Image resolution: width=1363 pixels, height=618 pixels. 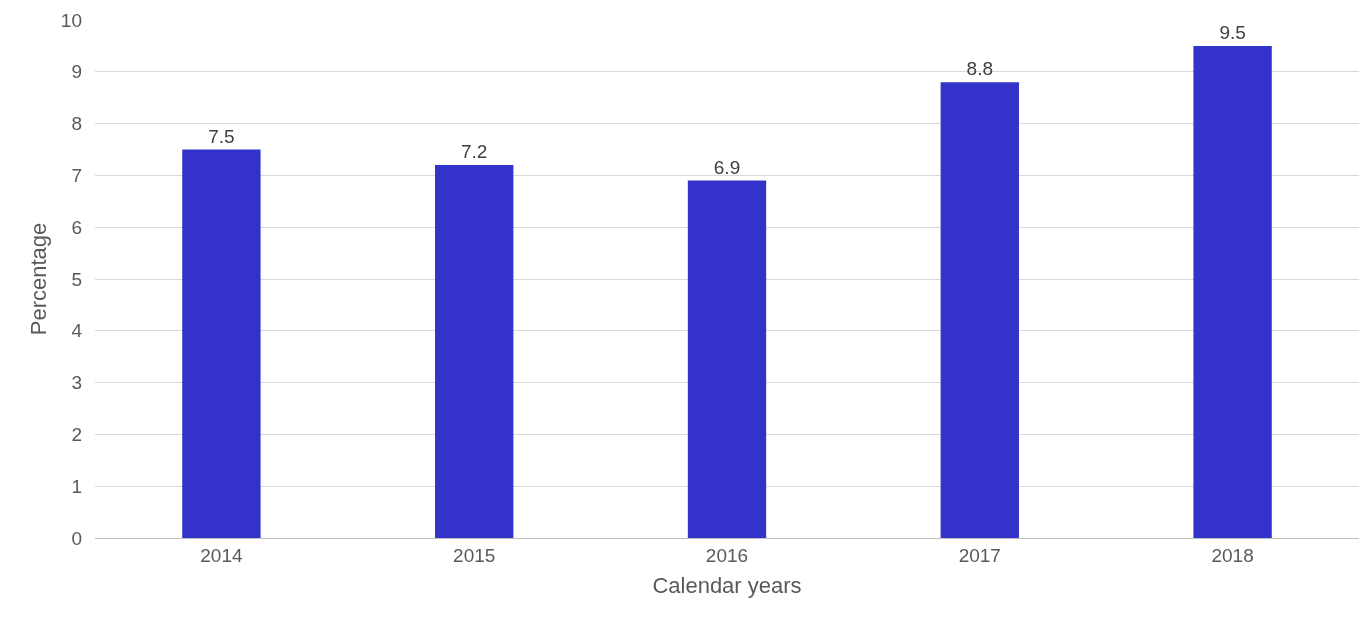 I want to click on x-tick-label: 2015, so click(x=474, y=555).